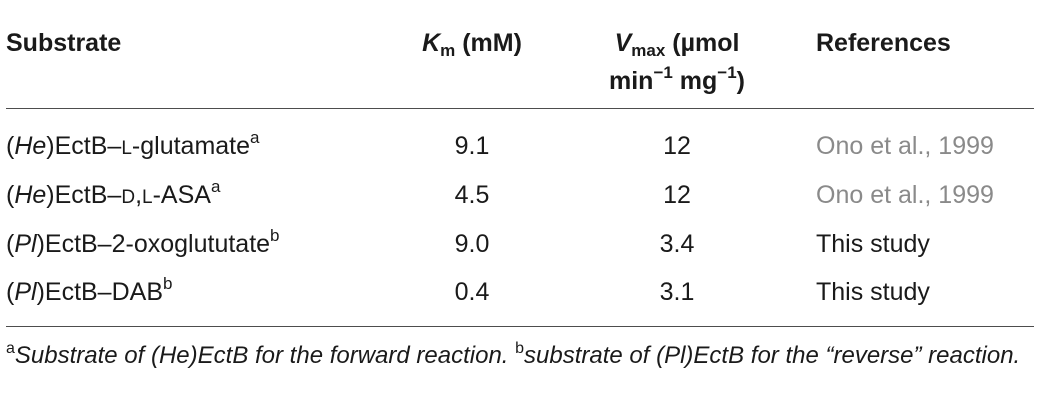  What do you see at coordinates (448, 50) in the screenshot?
I see `km-subscript: m` at bounding box center [448, 50].